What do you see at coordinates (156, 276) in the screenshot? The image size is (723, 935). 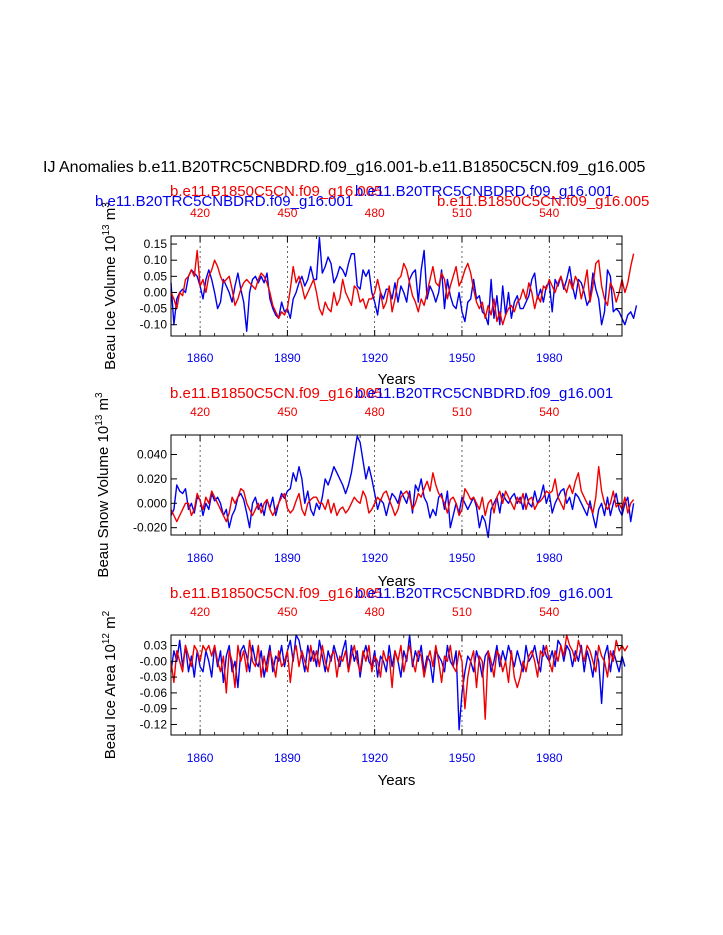 I see `y-tick-label: 0.05` at bounding box center [156, 276].